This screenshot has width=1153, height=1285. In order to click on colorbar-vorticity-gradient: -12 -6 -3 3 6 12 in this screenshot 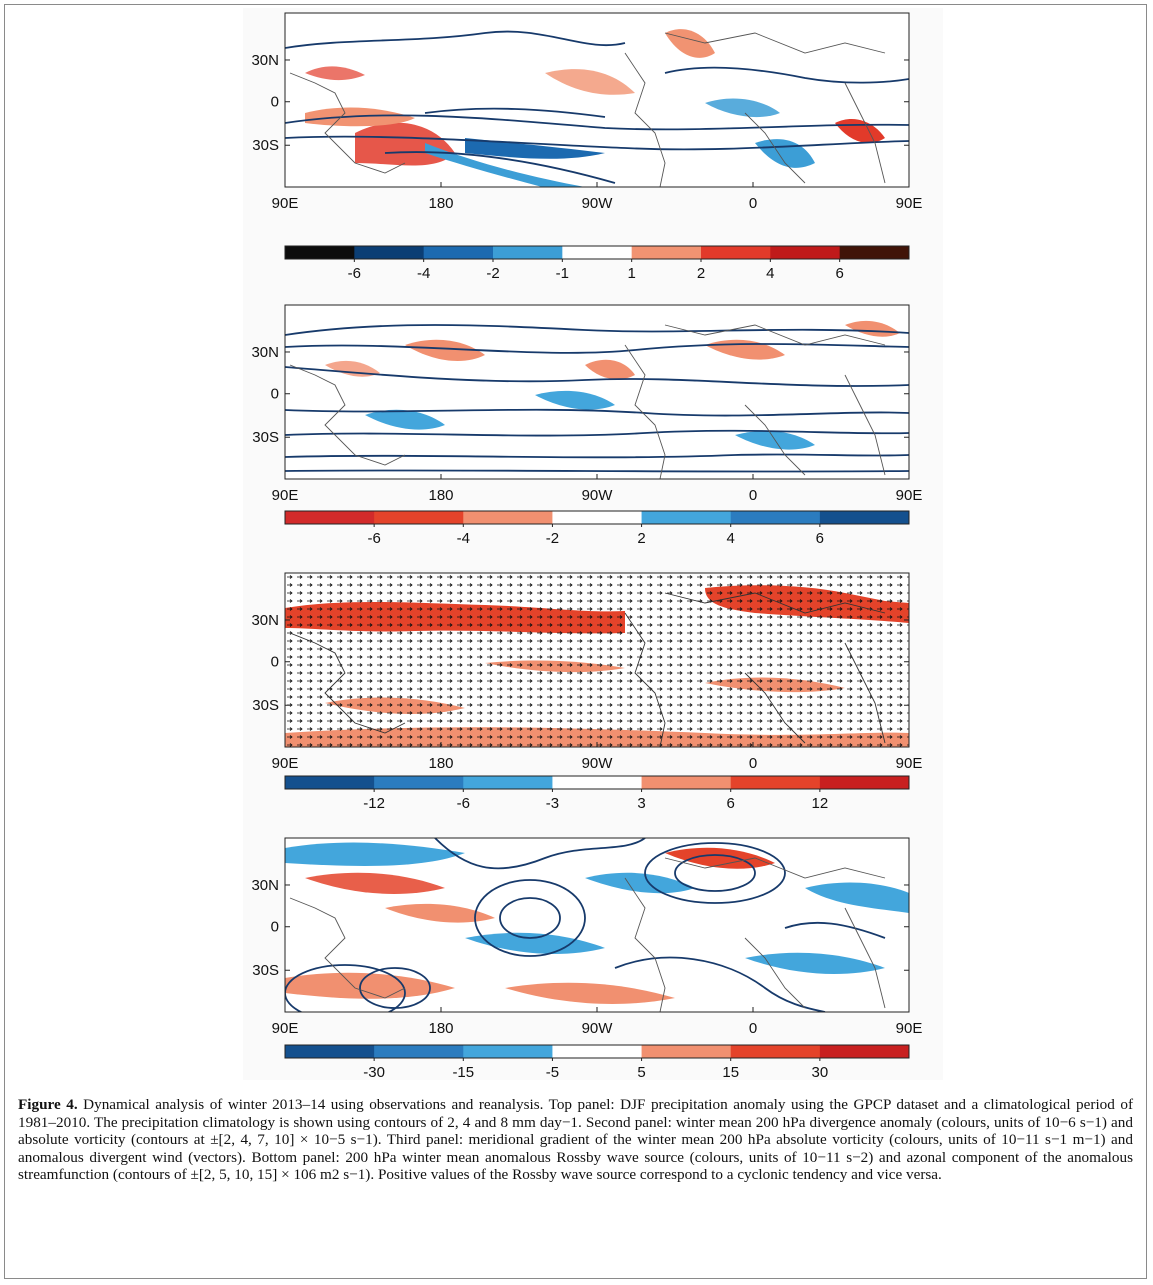, I will do `click(597, 793)`.